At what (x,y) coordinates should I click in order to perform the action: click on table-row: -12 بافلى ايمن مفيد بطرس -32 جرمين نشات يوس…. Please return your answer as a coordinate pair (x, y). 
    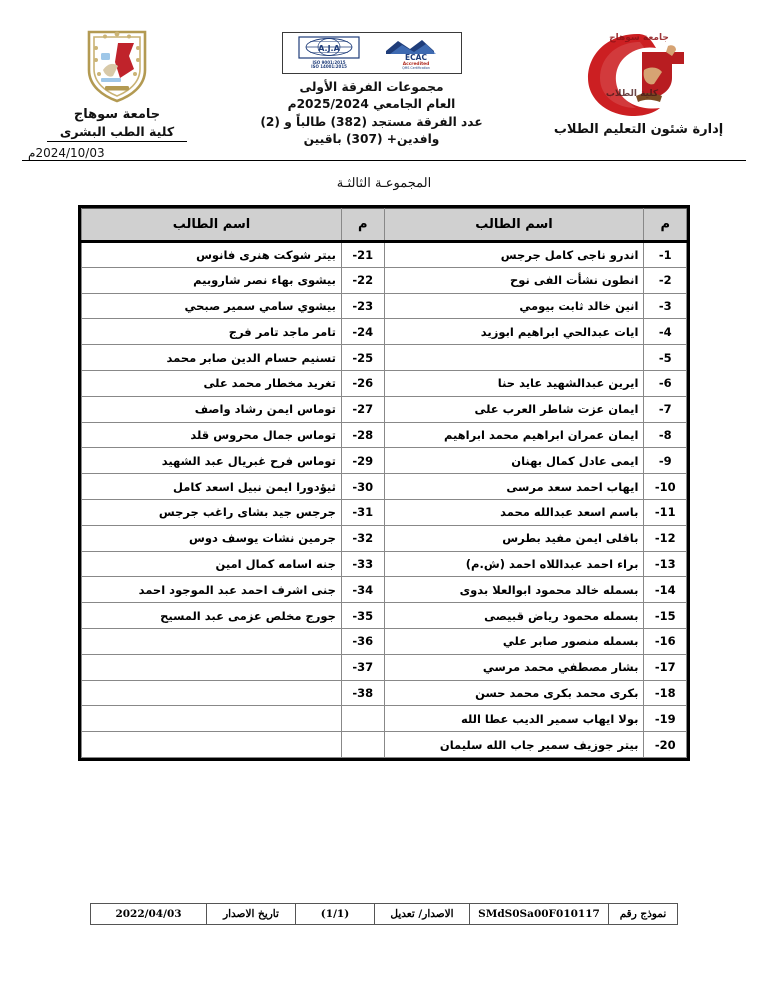
    Looking at the image, I should click on (384, 538).